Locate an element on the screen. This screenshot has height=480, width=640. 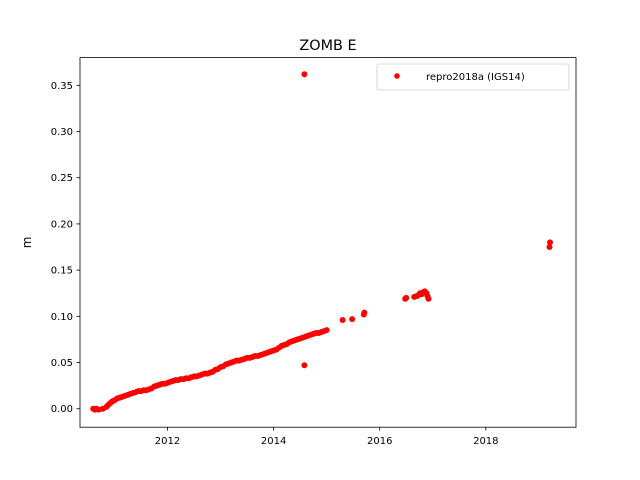
y-tick-label: 0.00 is located at coordinates (62, 409).